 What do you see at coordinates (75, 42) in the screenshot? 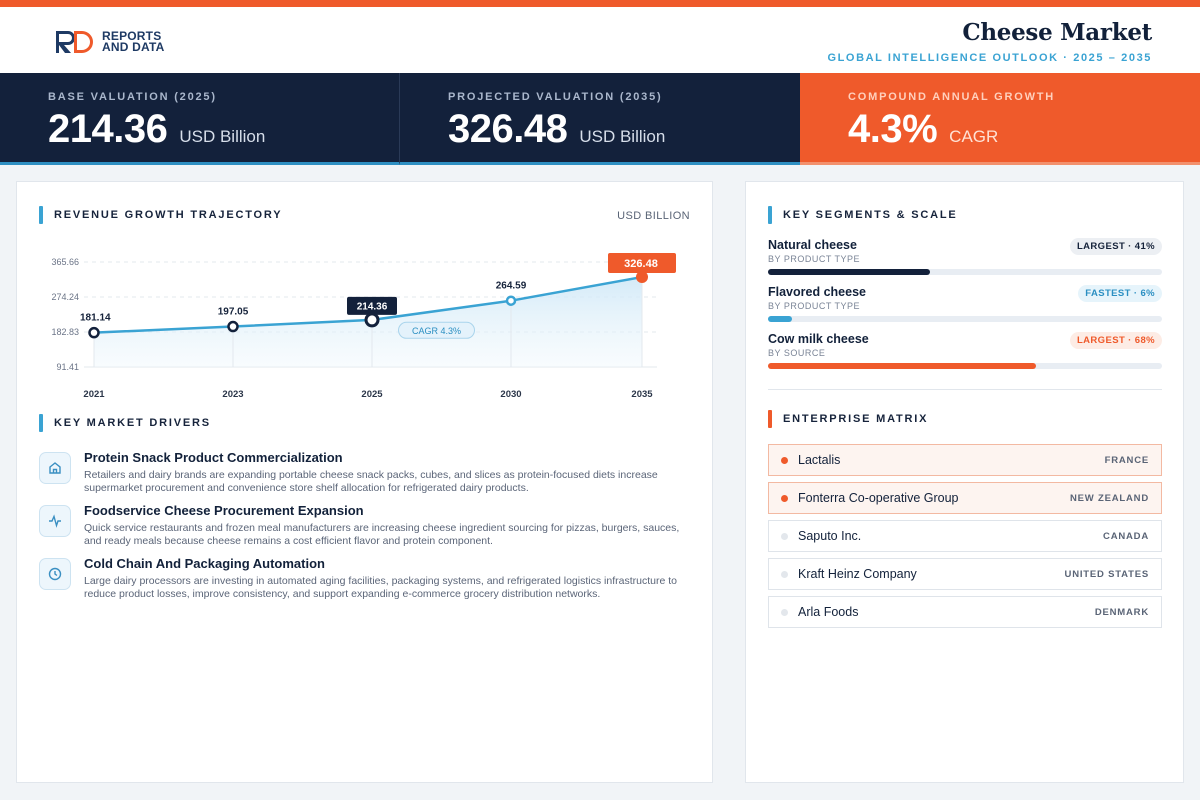
I see `logo-mark` at bounding box center [75, 42].